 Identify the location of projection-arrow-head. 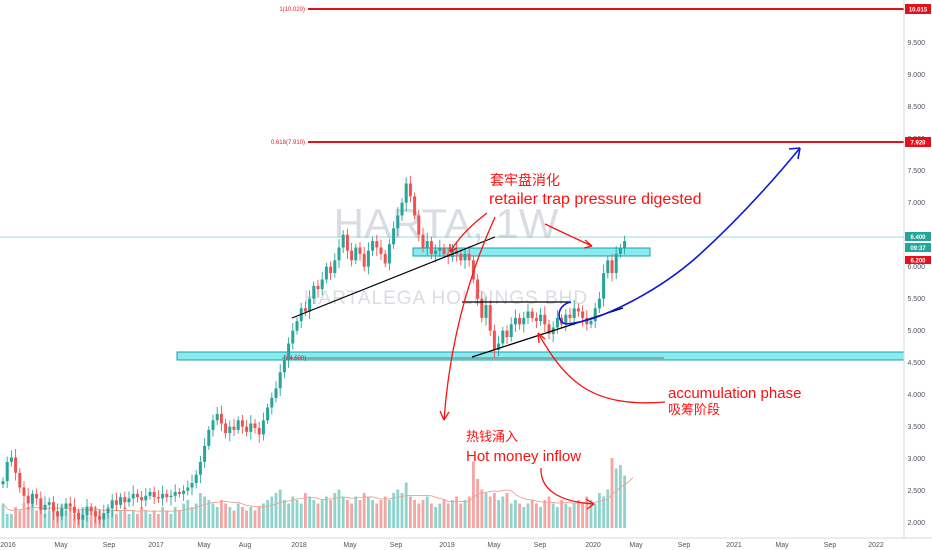
(794, 153).